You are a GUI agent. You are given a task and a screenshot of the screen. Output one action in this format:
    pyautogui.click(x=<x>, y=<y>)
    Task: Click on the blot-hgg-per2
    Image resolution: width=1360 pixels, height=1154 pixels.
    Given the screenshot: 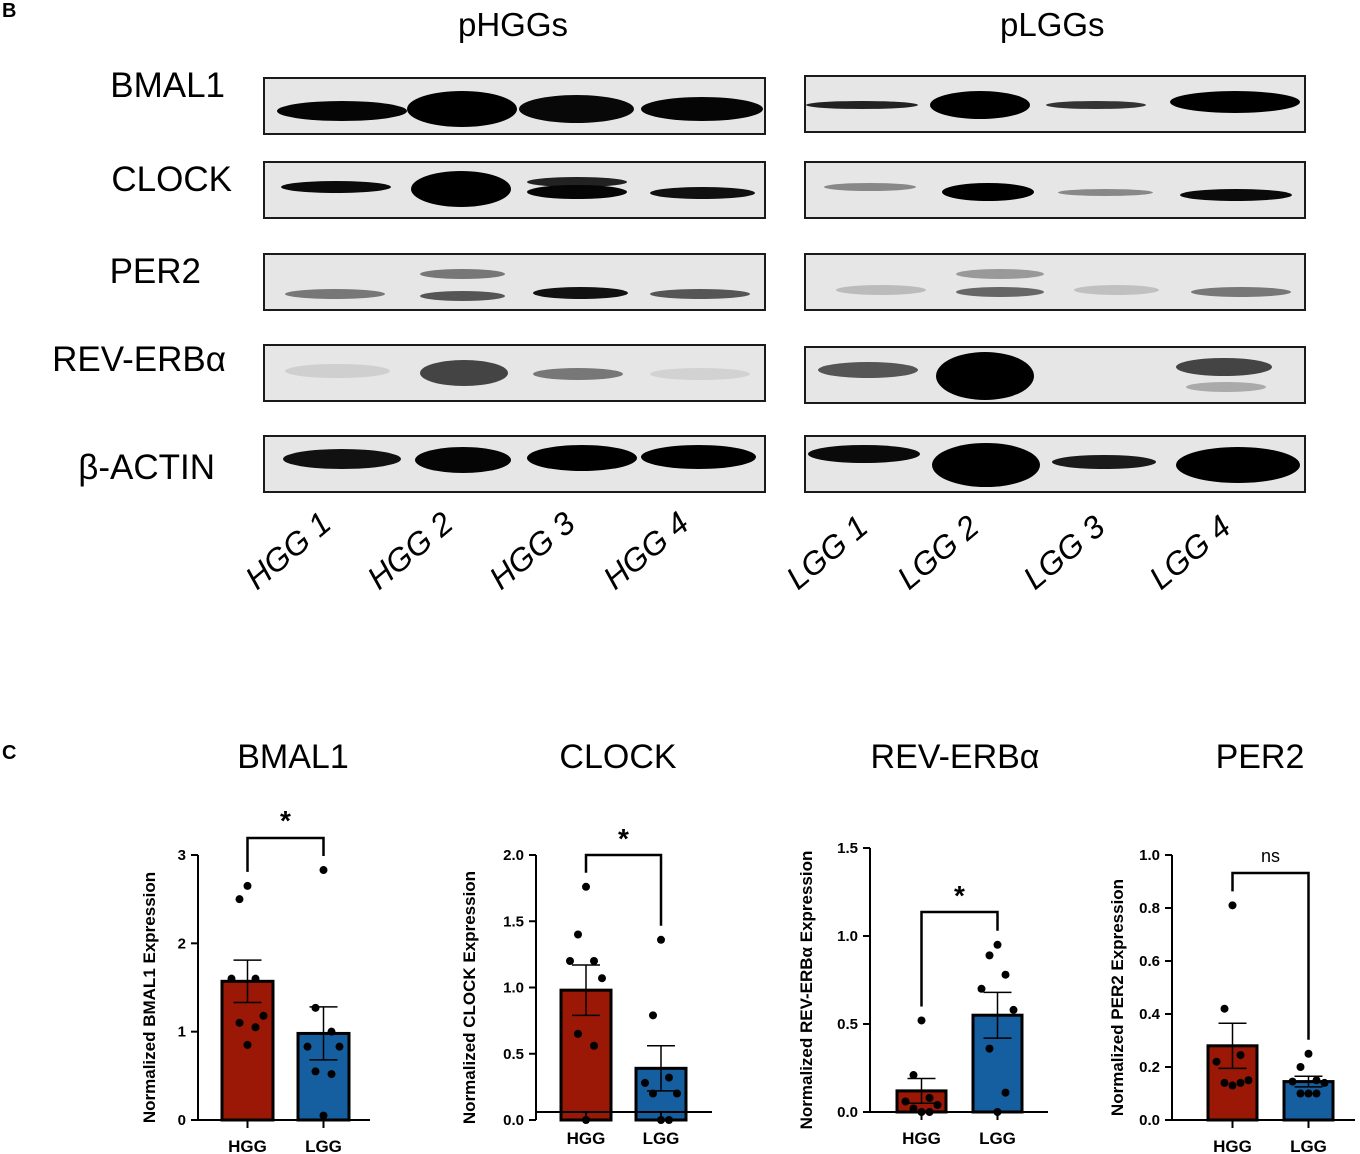 What is the action you would take?
    pyautogui.click(x=514, y=282)
    